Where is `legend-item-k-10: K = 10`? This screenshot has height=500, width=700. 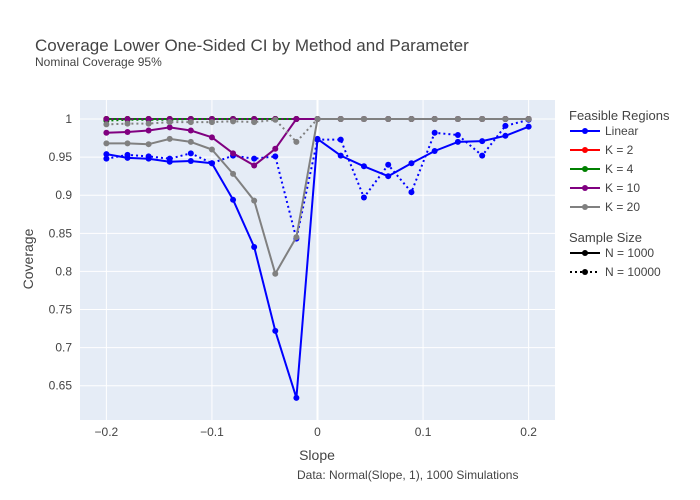 legend-item-k-10: K = 10 is located at coordinates (605, 188).